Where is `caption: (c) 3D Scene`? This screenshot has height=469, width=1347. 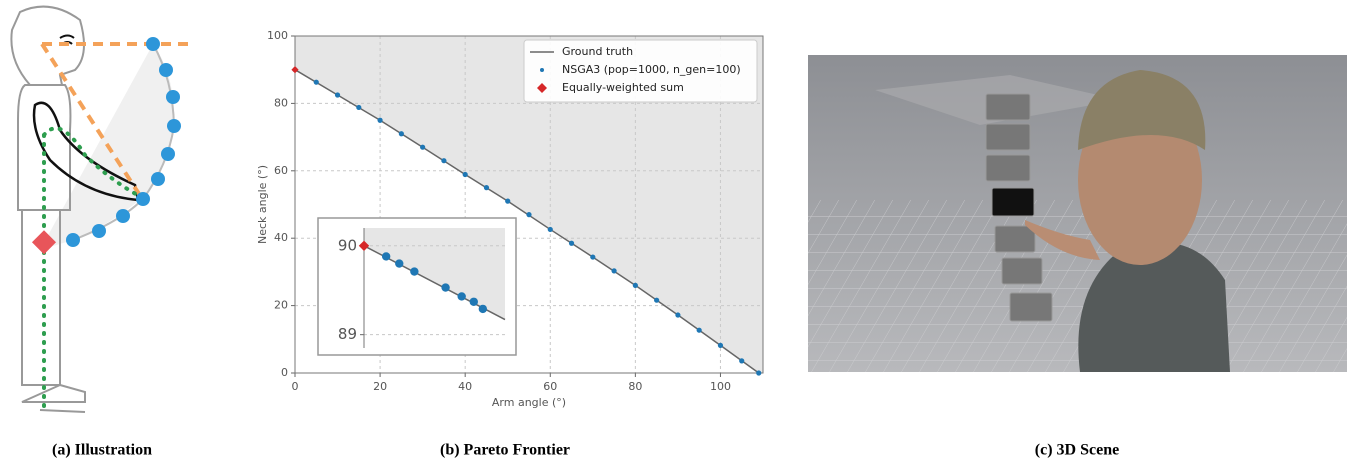
caption: (c) 3D Scene is located at coordinates (1077, 450).